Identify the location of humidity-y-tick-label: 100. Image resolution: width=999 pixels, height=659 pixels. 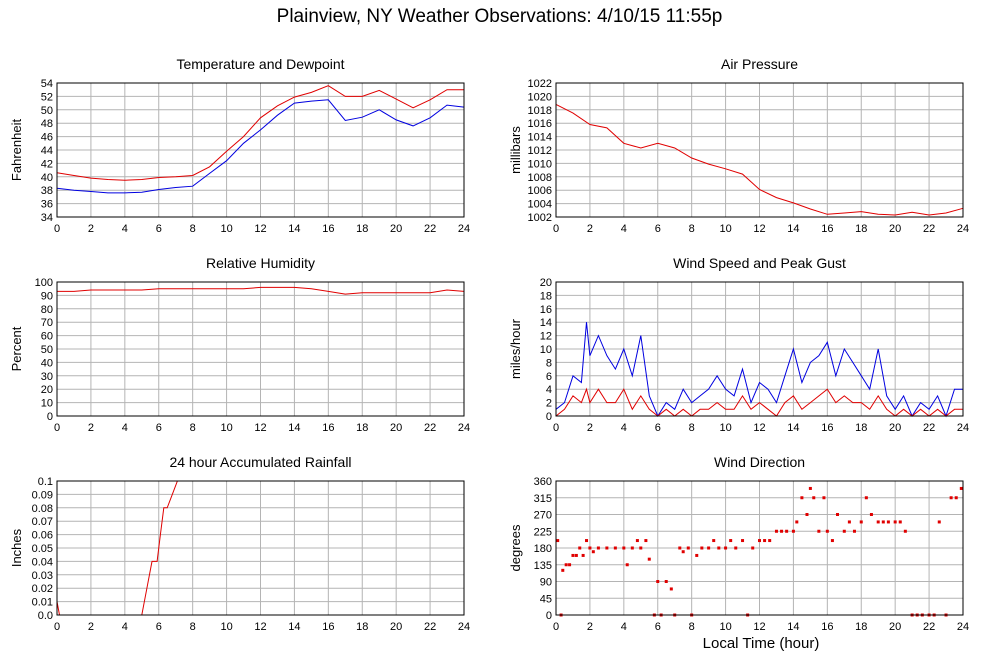
(44, 283).